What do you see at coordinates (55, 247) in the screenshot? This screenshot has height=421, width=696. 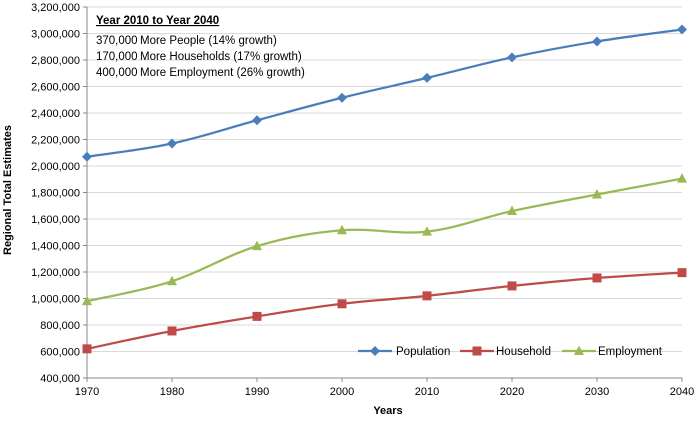 I see `y-tick-label: 1,400,000` at bounding box center [55, 247].